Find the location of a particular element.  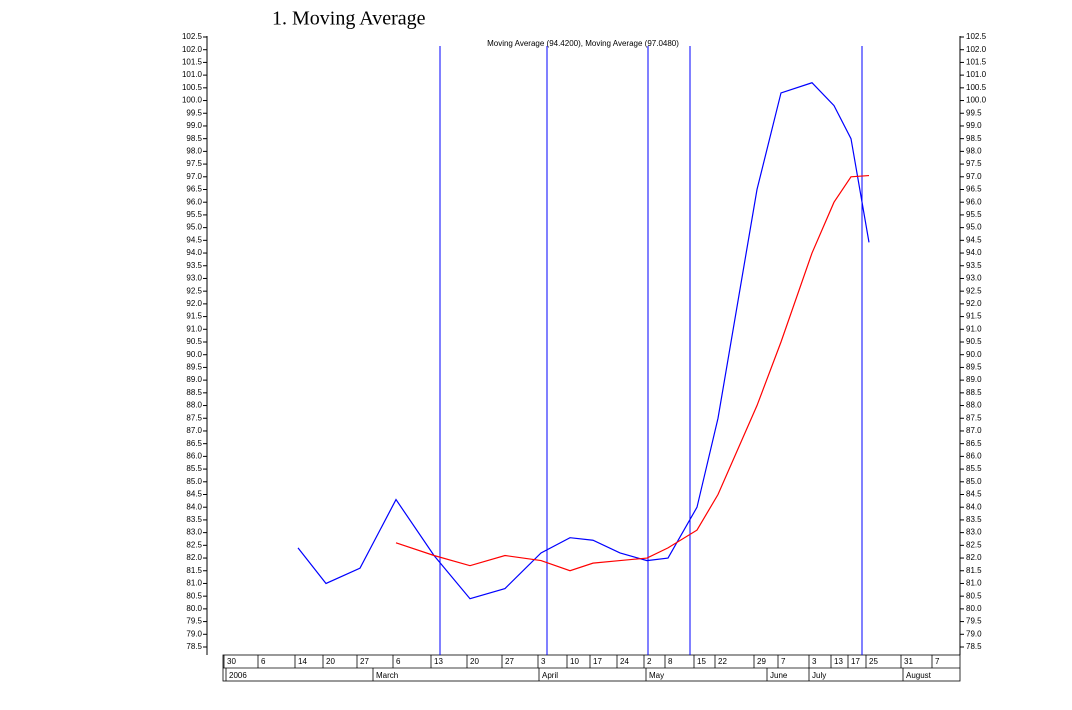

y2-tick-label: 95.0 is located at coordinates (974, 227).